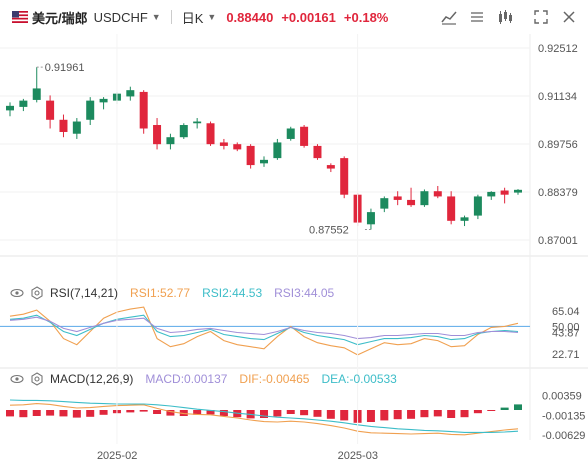 This screenshot has height=468, width=588. Describe the element at coordinates (186, 379) in the screenshot. I see `macd-value: MACD:0.00137` at that location.